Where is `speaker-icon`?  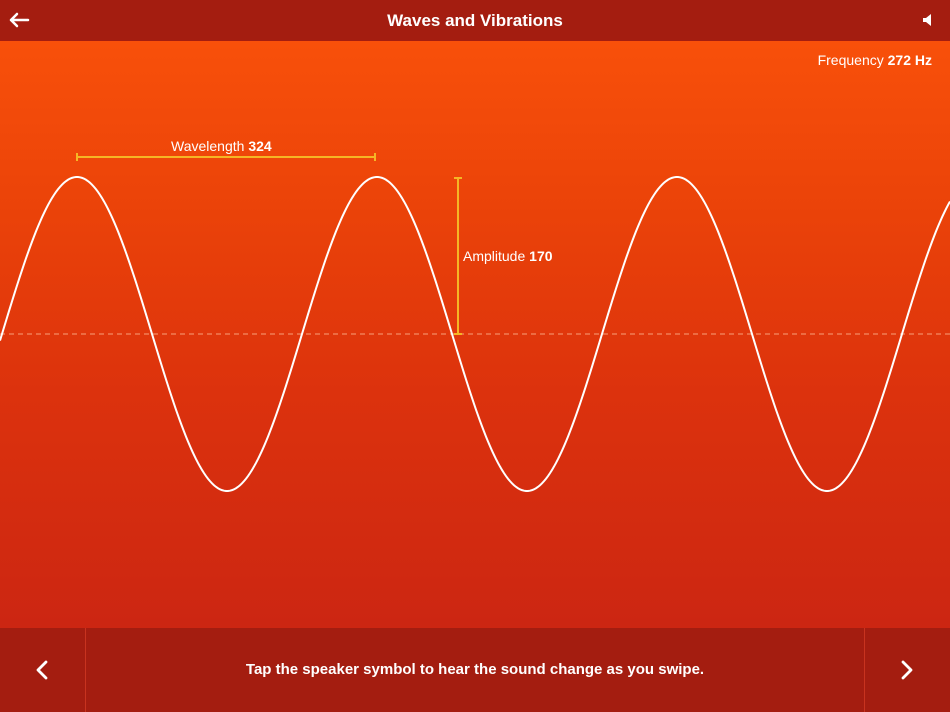
speaker-icon is located at coordinates (928, 20).